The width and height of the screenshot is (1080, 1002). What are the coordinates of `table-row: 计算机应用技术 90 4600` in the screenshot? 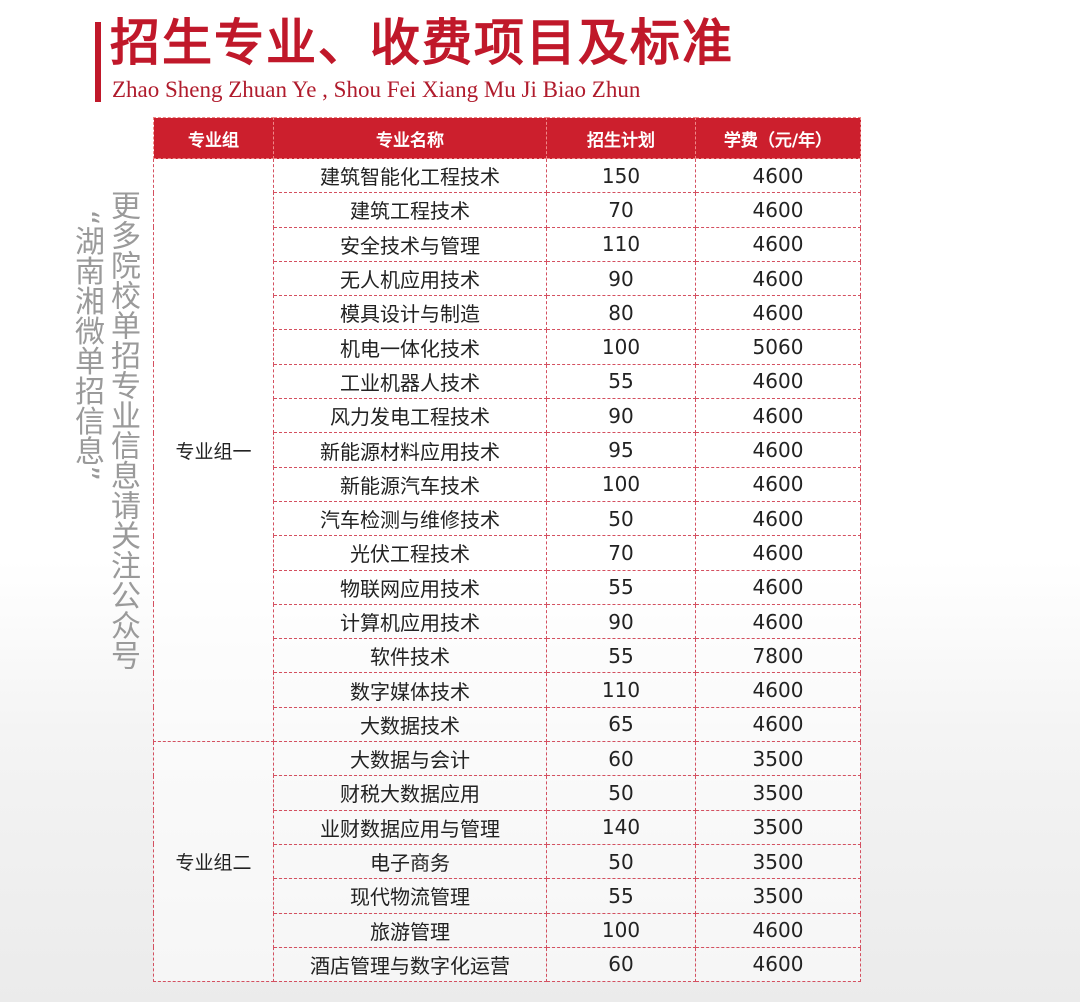 It's located at (507, 621).